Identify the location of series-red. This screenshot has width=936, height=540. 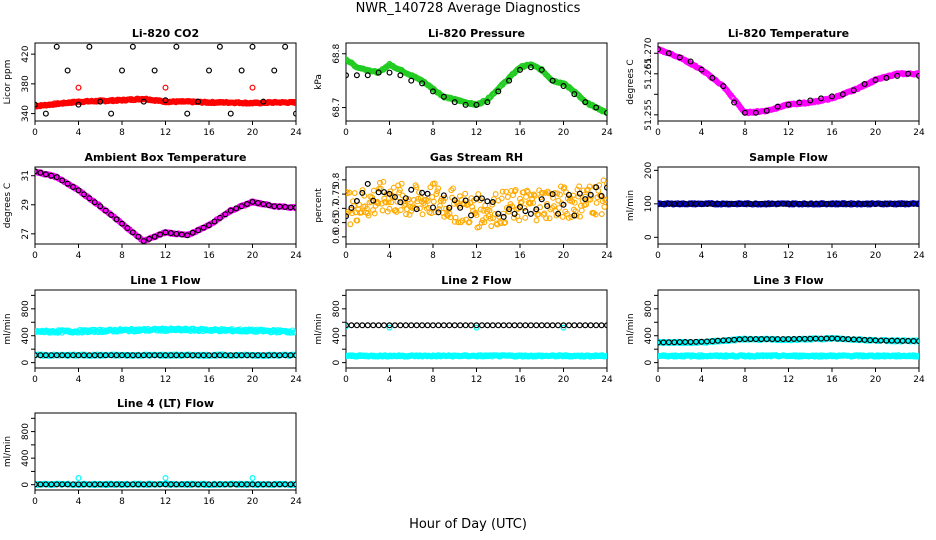
(165, 87).